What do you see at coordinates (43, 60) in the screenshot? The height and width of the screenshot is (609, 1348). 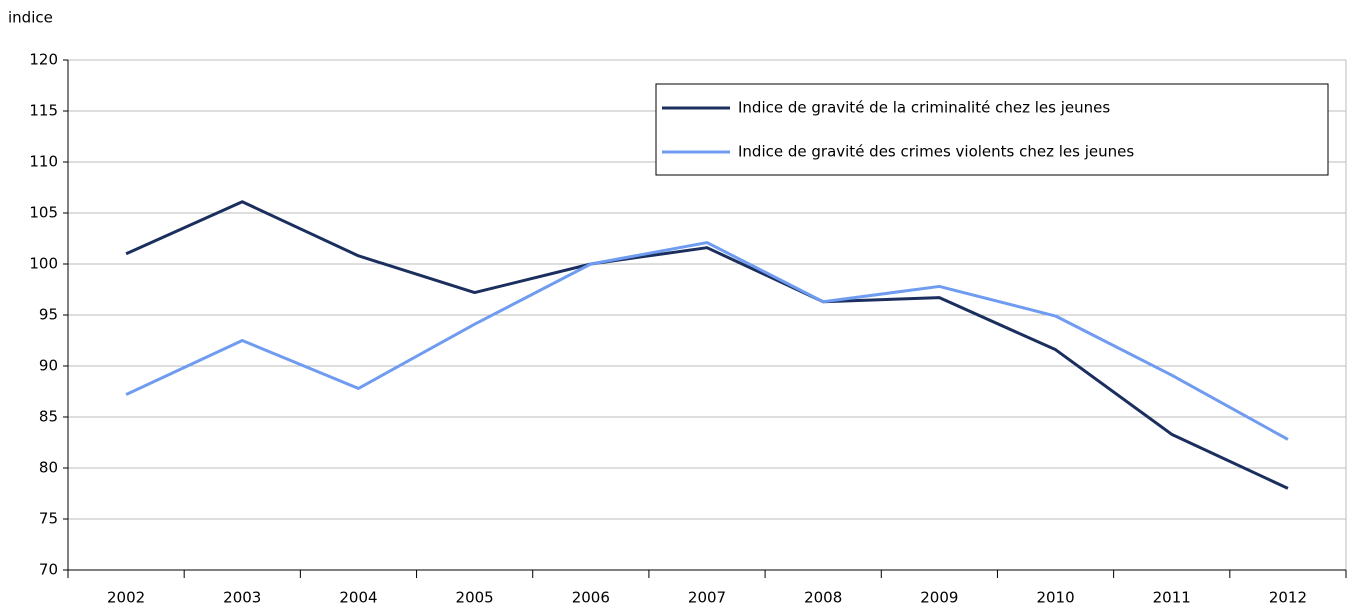 I see `y-tick-label: 120` at bounding box center [43, 60].